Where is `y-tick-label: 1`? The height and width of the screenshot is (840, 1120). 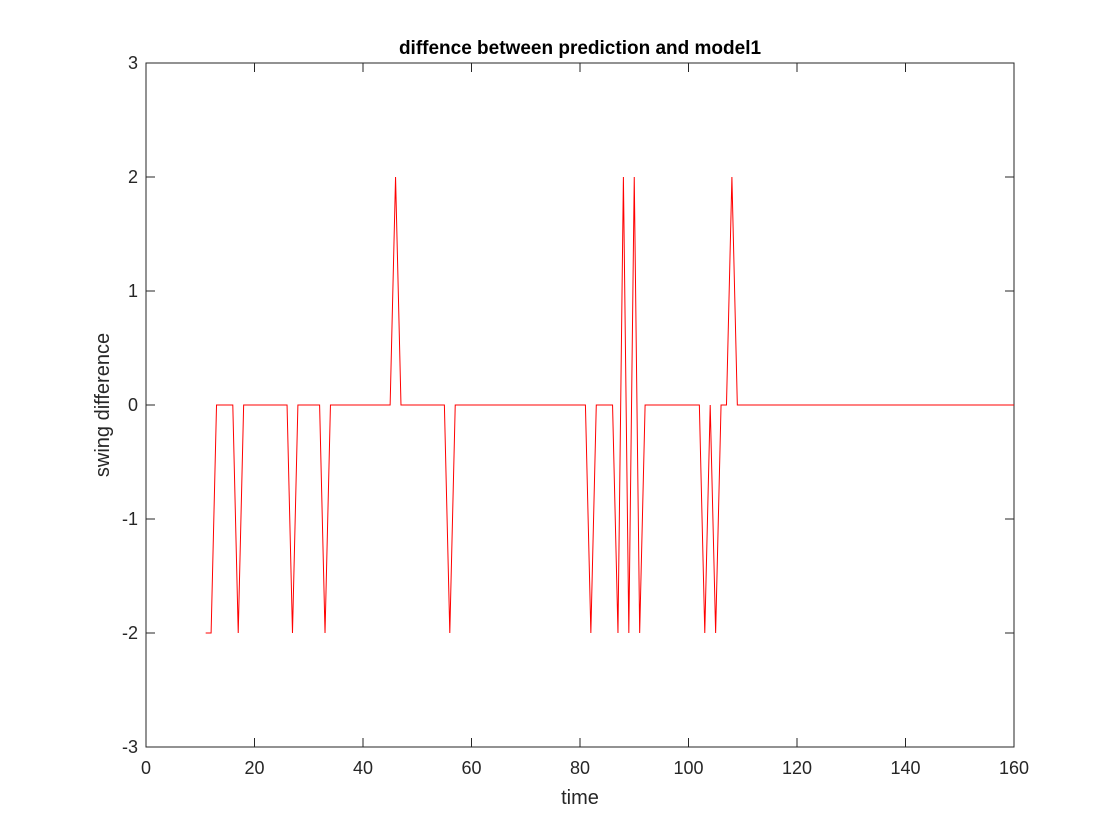
y-tick-label: 1 is located at coordinates (133, 291).